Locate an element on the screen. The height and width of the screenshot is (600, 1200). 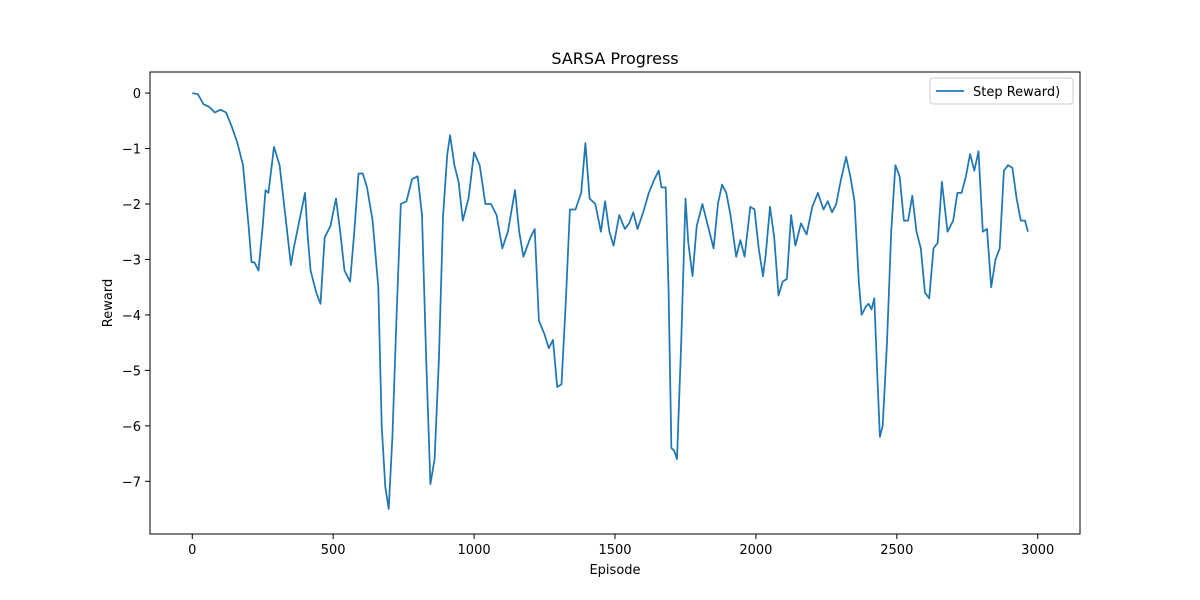
x-tick-label: 500 is located at coordinates (333, 550).